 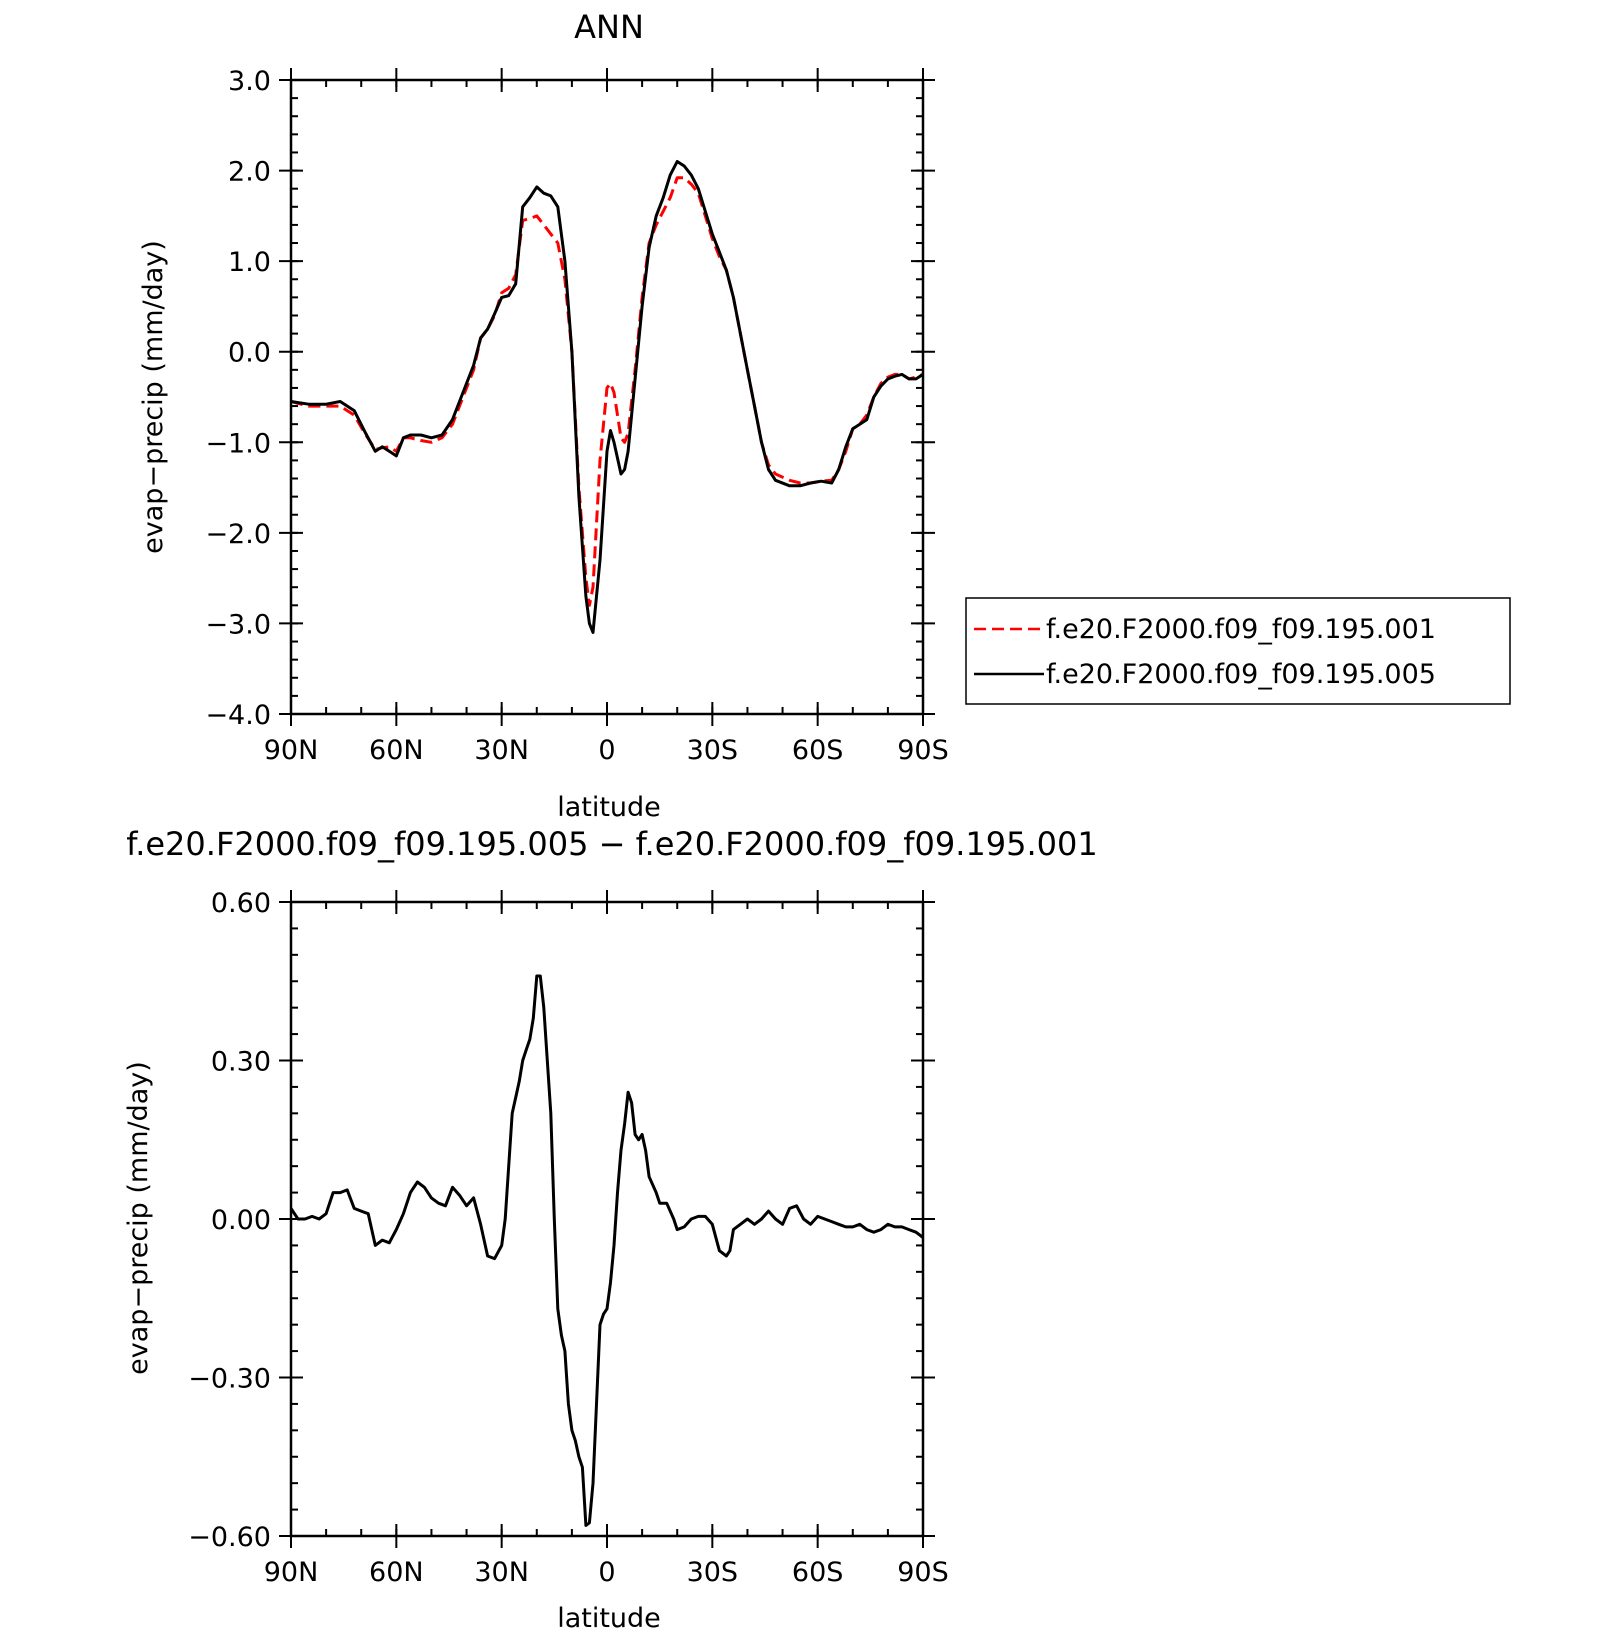 I want to click on y-tick-label: 1.0, so click(x=249, y=262).